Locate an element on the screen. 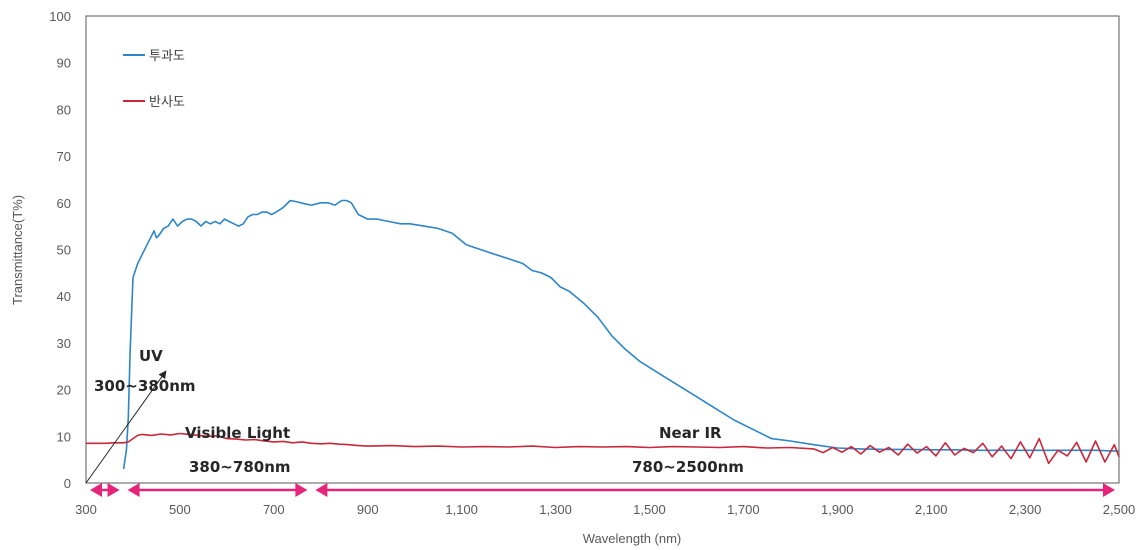 The width and height of the screenshot is (1138, 550). y-tick-label: 50 is located at coordinates (64, 250).